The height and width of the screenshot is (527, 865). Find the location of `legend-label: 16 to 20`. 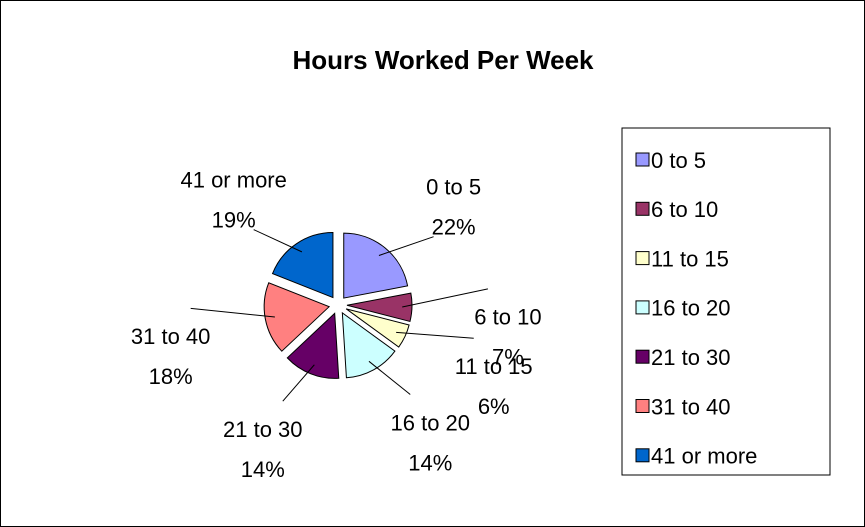

legend-label: 16 to 20 is located at coordinates (691, 308).